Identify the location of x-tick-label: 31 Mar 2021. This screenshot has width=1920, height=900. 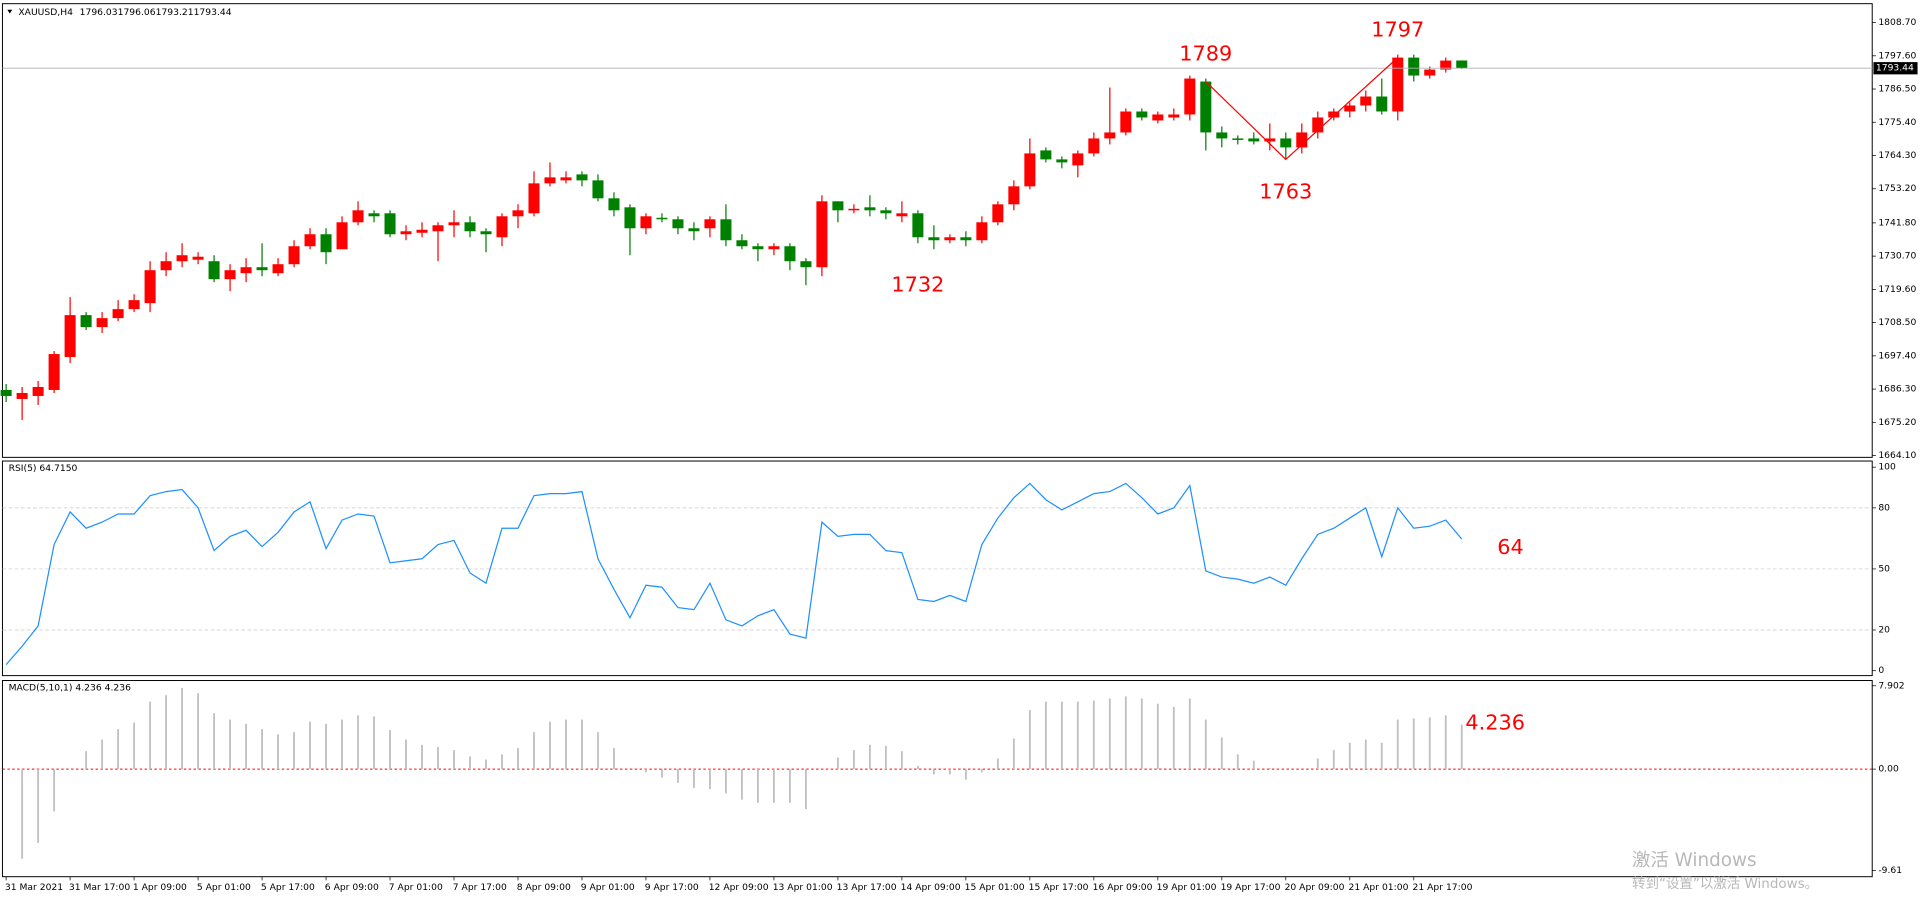
(34, 887).